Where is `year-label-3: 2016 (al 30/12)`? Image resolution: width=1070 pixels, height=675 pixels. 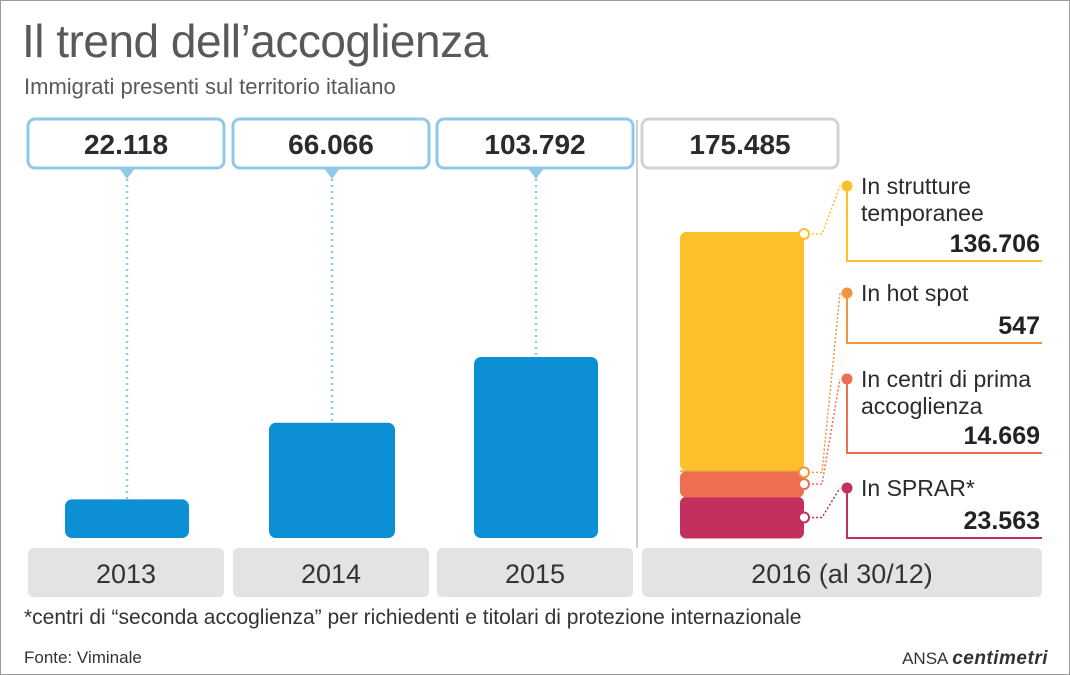
year-label-3: 2016 (al 30/12) is located at coordinates (842, 574).